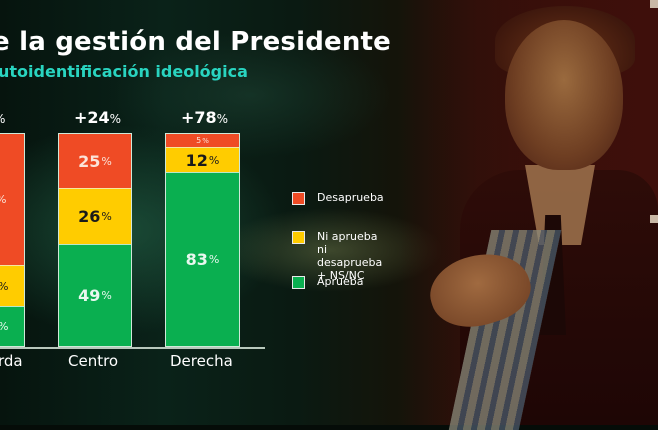 The width and height of the screenshot is (658, 430). I want to click on segment-desaprueba: 5%, so click(202, 140).